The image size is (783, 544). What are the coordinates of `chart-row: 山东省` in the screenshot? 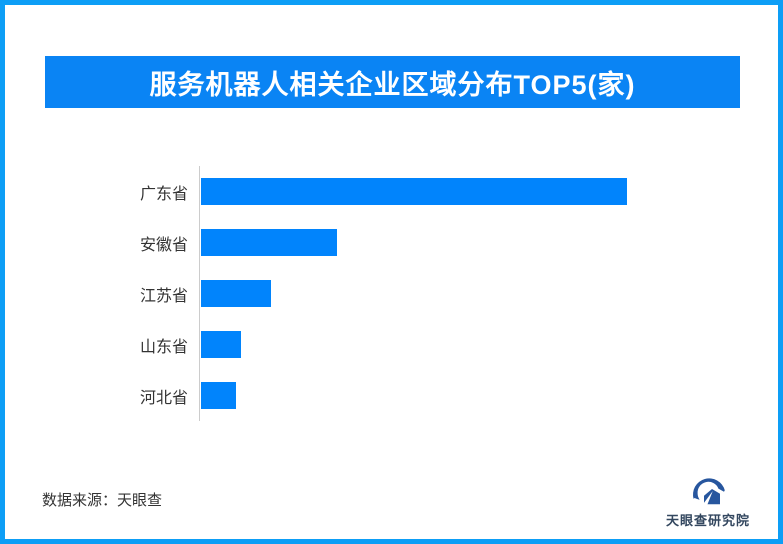 It's located at (391, 344).